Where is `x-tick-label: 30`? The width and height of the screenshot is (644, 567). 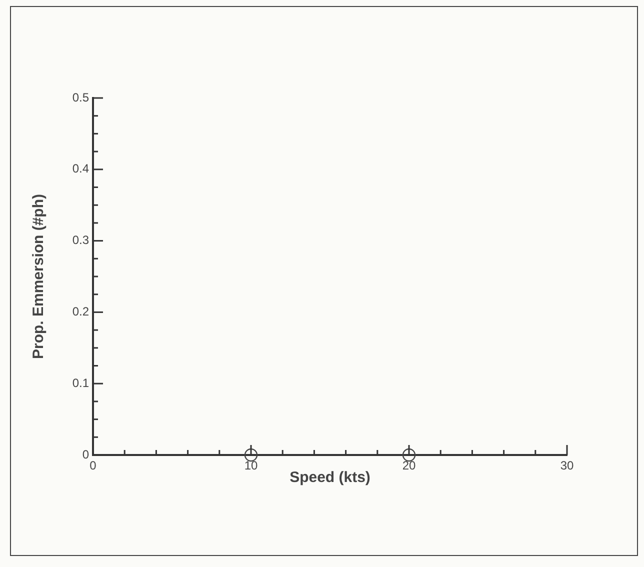 x-tick-label: 30 is located at coordinates (567, 465).